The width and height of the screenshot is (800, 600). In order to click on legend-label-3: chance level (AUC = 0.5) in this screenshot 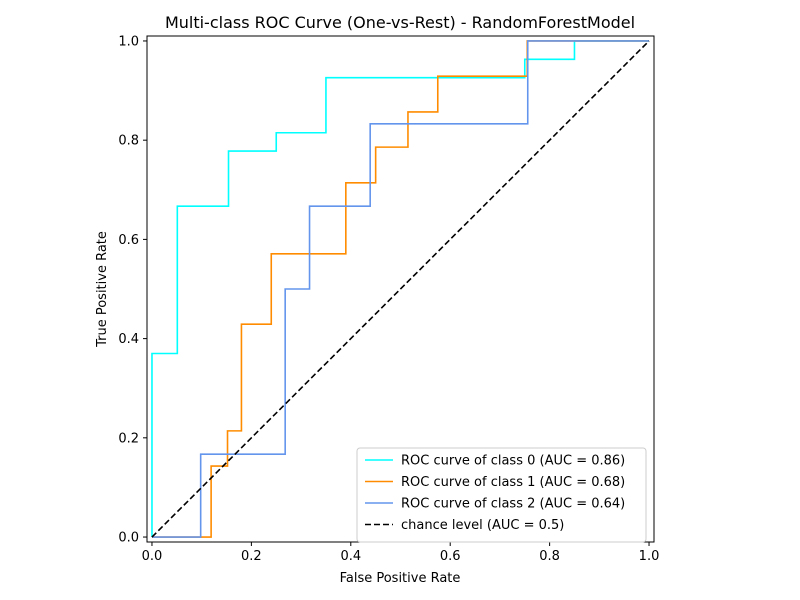, I will do `click(482, 525)`.